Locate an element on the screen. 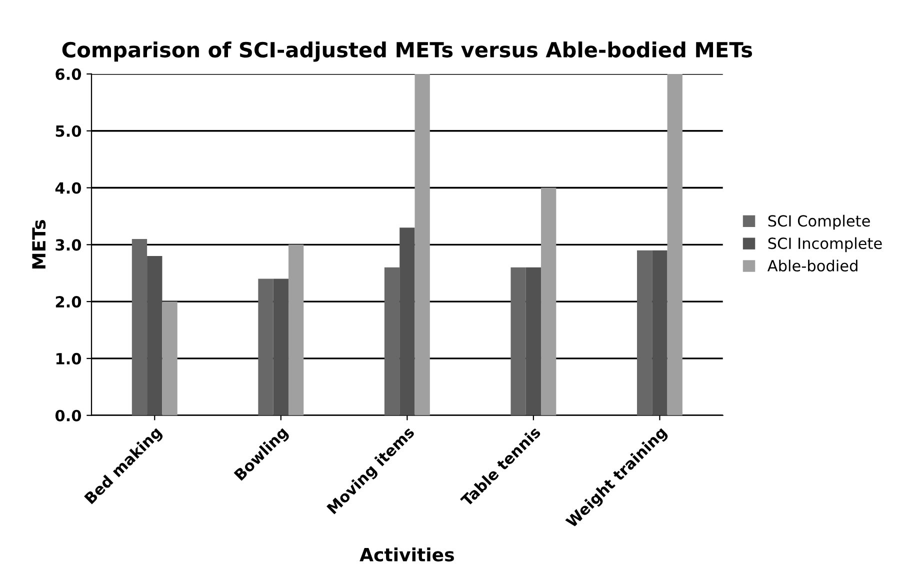 This screenshot has height=569, width=915. chart-title: Comparison of SCI-adjusted METs versus Able-bodied METs is located at coordinates (407, 51).